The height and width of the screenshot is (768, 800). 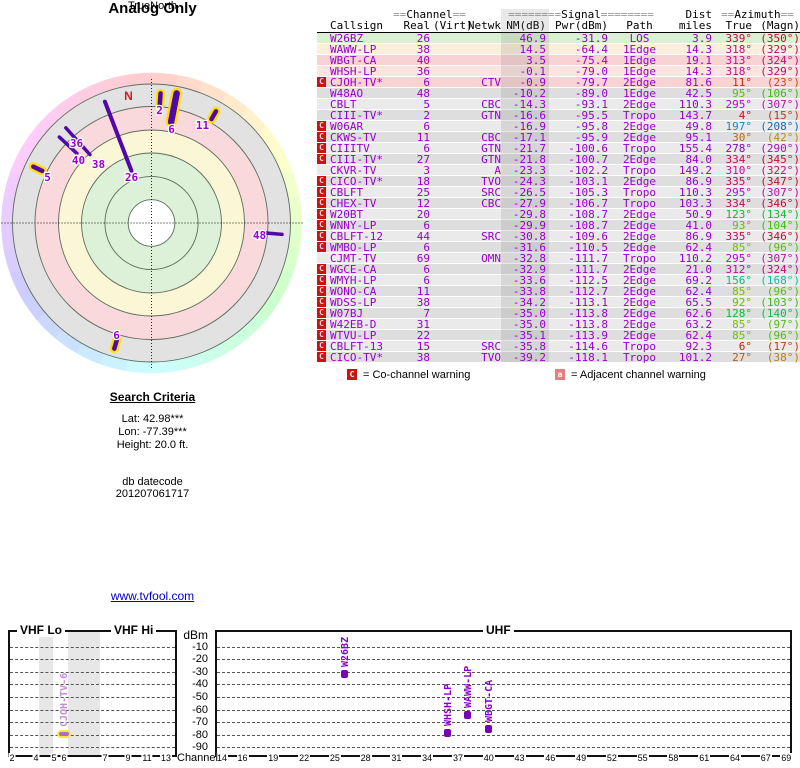 I want to click on network-cell: CBC, so click(x=491, y=203).